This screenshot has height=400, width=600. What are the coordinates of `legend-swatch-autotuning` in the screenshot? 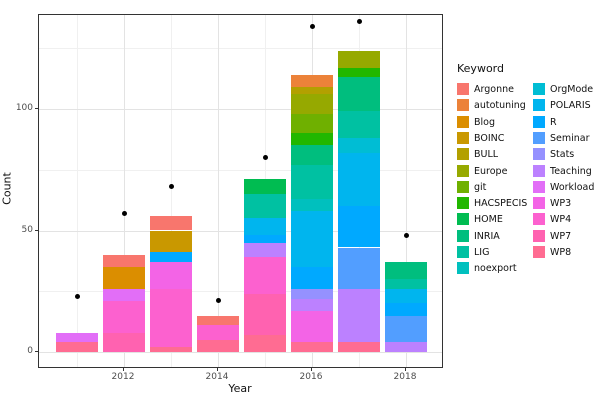 It's located at (463, 105).